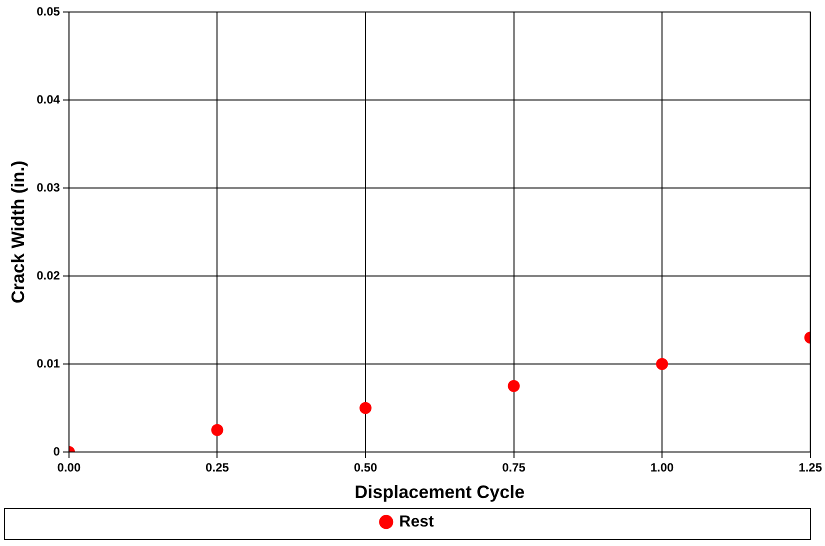 This screenshot has width=825, height=546. Describe the element at coordinates (48, 187) in the screenshot. I see `y-tick-label: 0.03` at that location.